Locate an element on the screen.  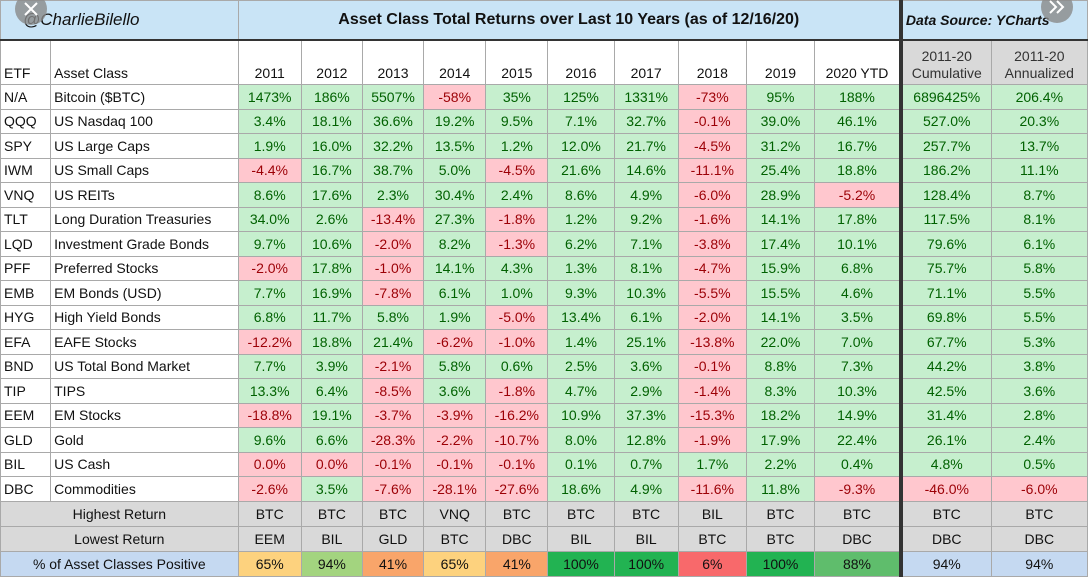
return-cell: 6.8% is located at coordinates (858, 268).